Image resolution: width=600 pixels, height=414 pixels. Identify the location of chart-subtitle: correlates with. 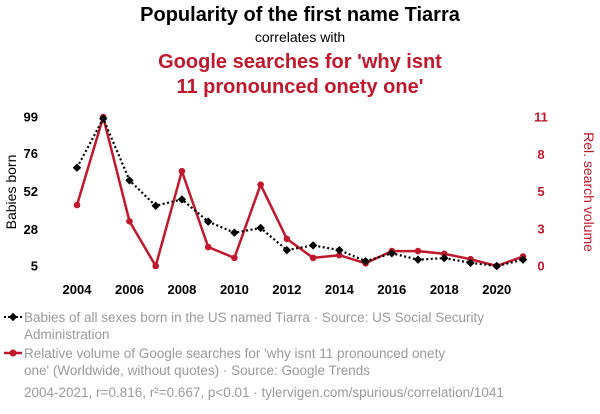
(300, 37).